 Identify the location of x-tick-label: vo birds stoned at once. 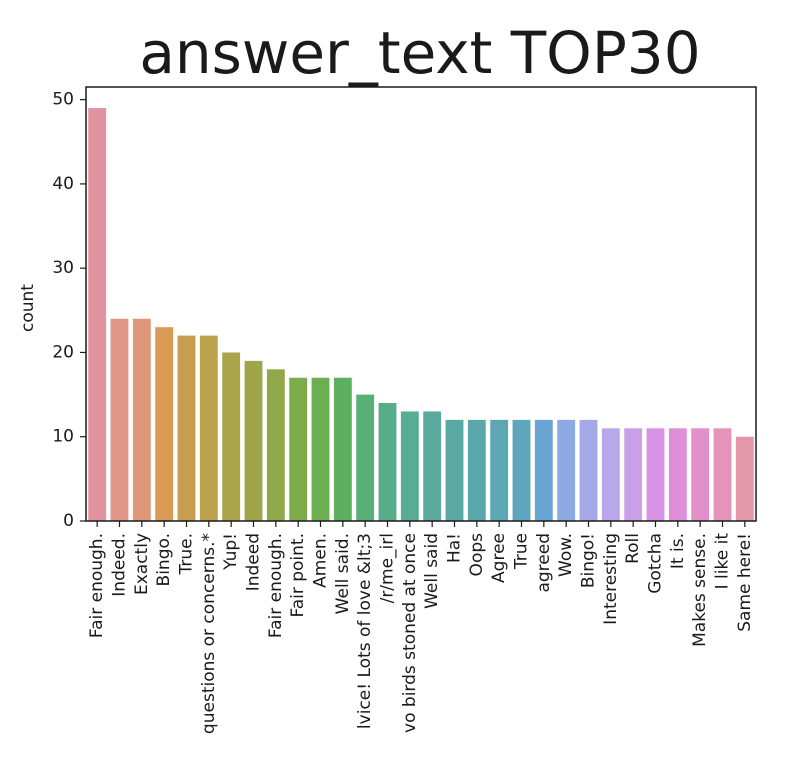
(410, 633).